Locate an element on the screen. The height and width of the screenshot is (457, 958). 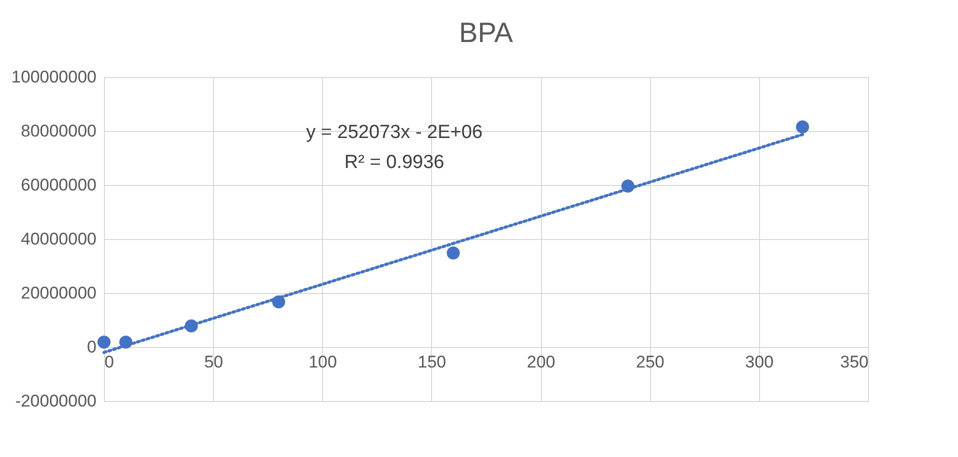
x-tick-label: 150 is located at coordinates (432, 362).